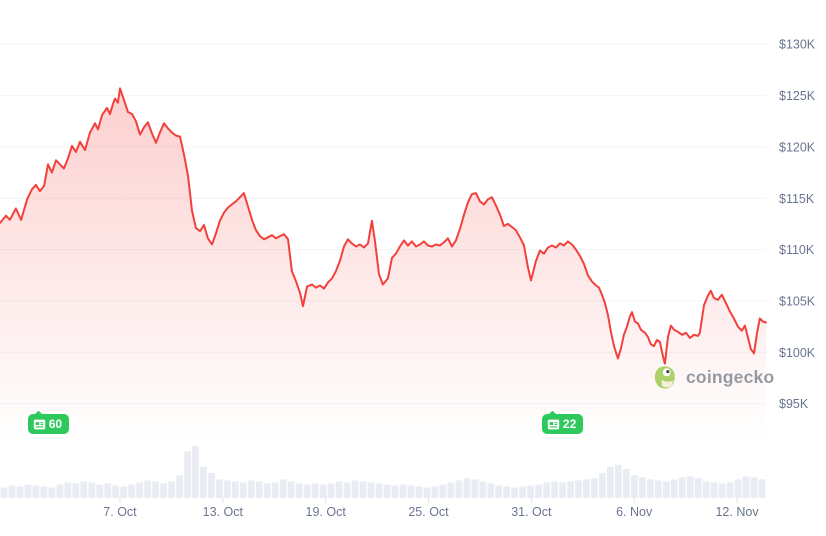 Image resolution: width=826 pixels, height=536 pixels. I want to click on y-axis-label: $120K, so click(797, 147).